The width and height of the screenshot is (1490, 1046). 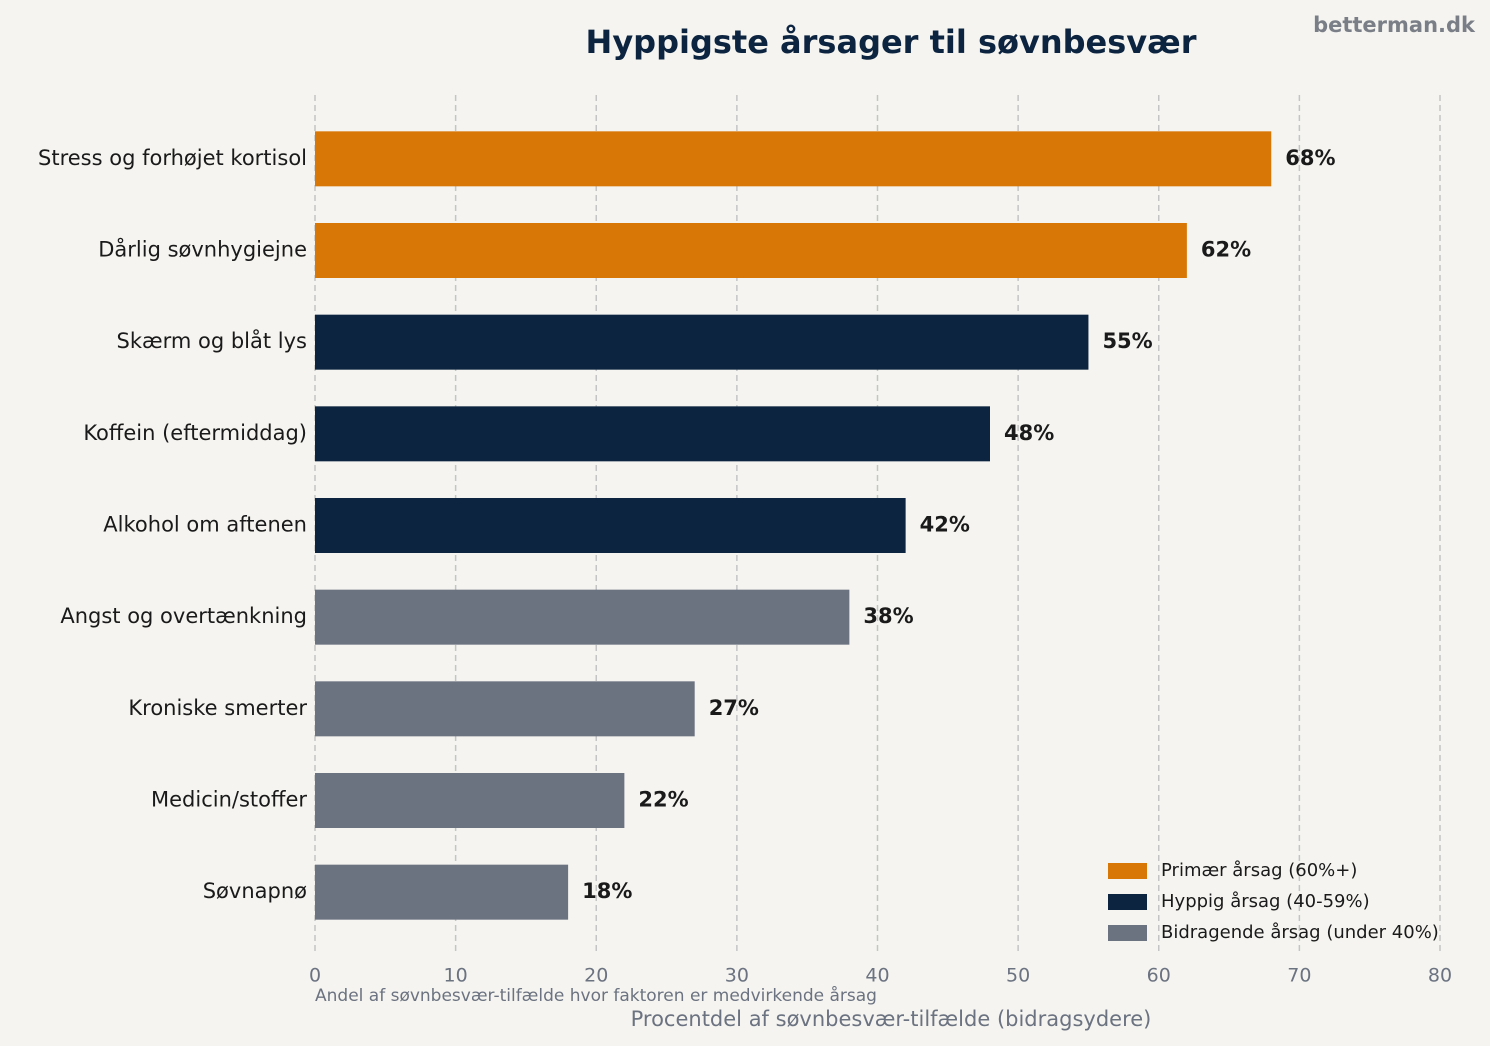 I want to click on value-label: 22%, so click(x=663, y=800).